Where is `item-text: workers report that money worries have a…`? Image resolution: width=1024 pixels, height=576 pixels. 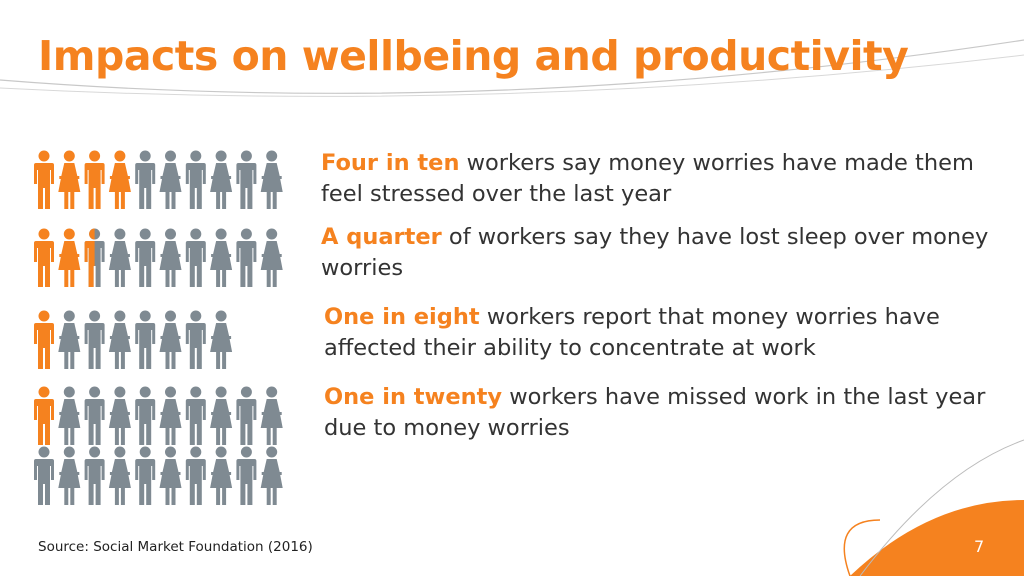
item-text: workers report that money worries have a… is located at coordinates (632, 332).